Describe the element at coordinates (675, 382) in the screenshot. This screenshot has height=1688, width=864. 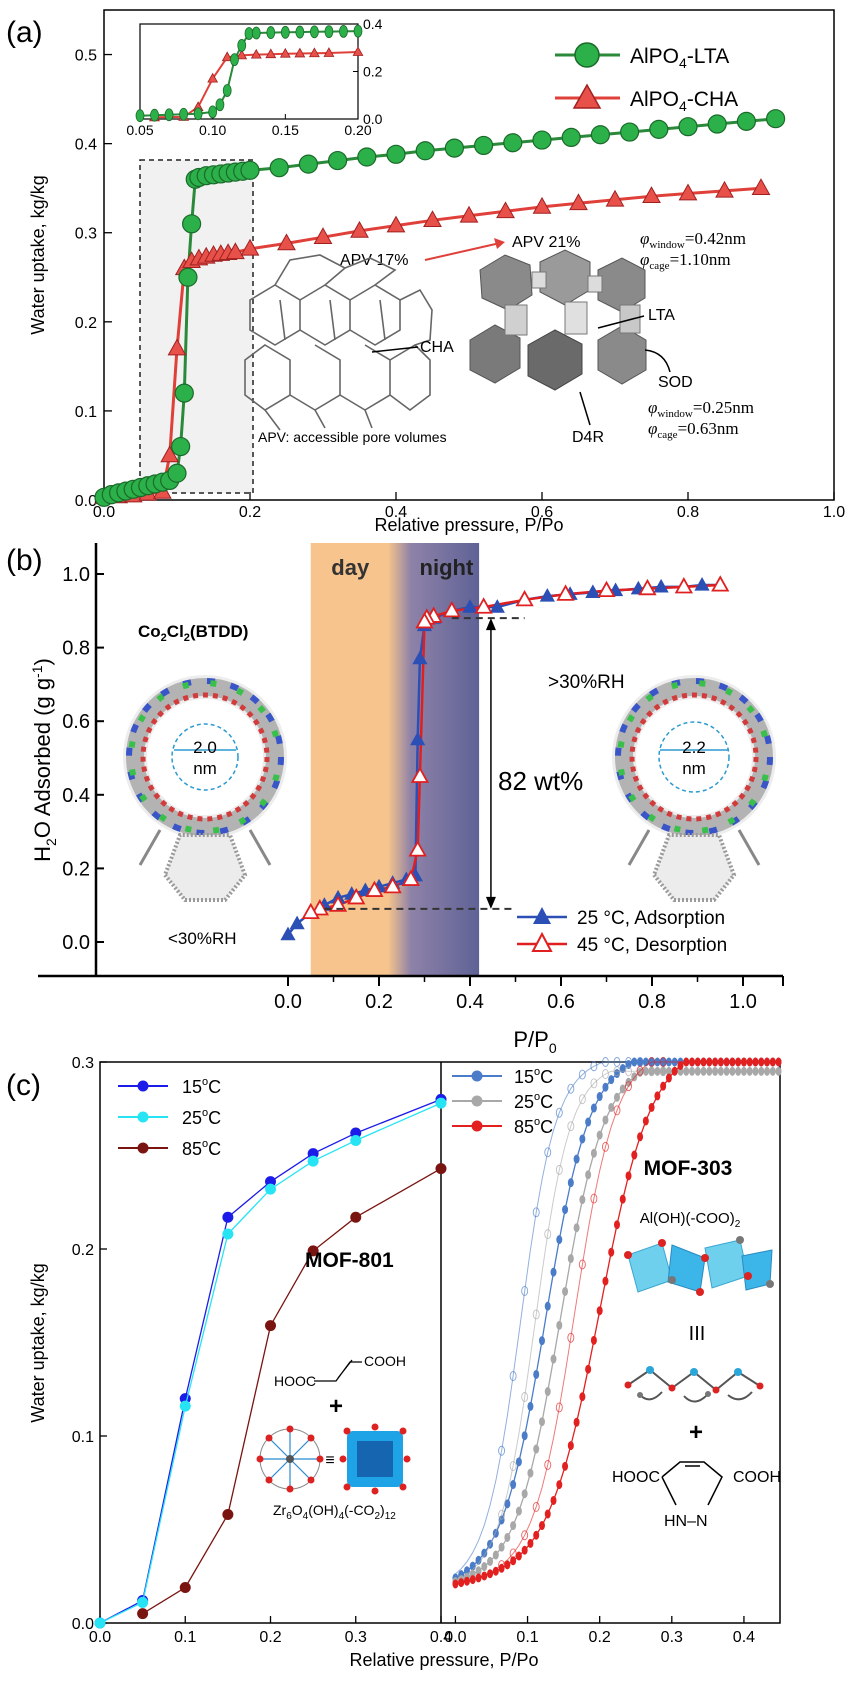
I see `sod-label: SOD` at that location.